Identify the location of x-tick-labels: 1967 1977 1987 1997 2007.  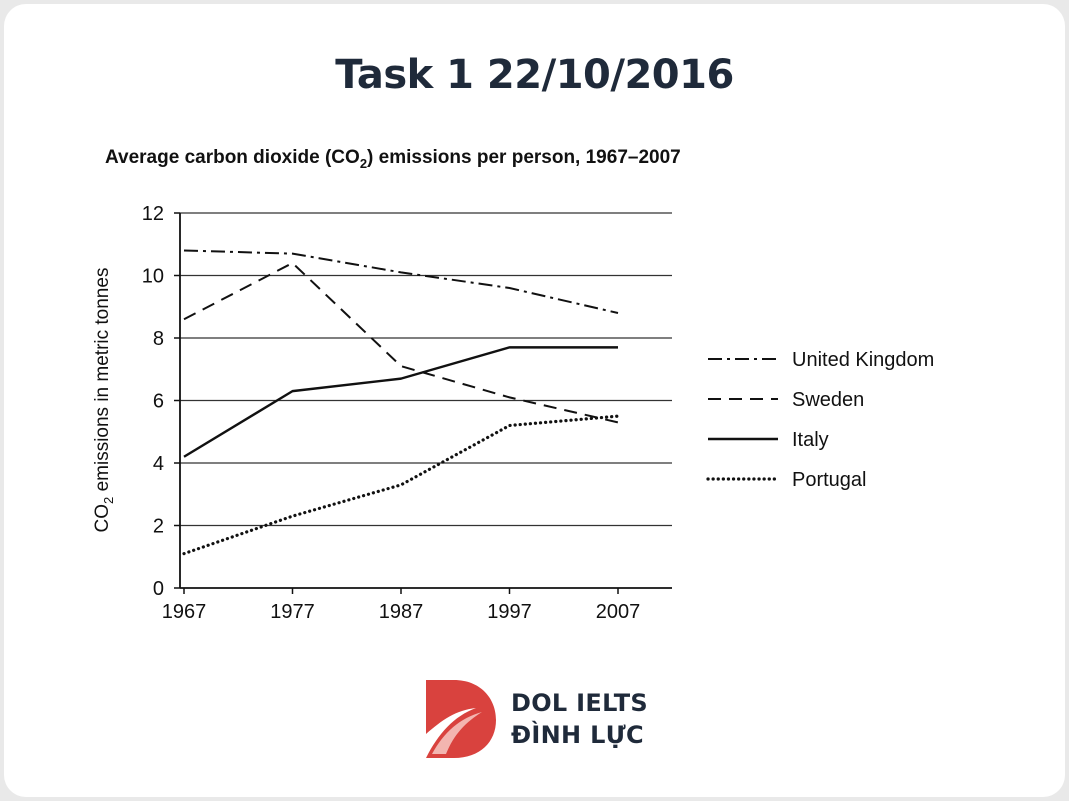
(401, 612).